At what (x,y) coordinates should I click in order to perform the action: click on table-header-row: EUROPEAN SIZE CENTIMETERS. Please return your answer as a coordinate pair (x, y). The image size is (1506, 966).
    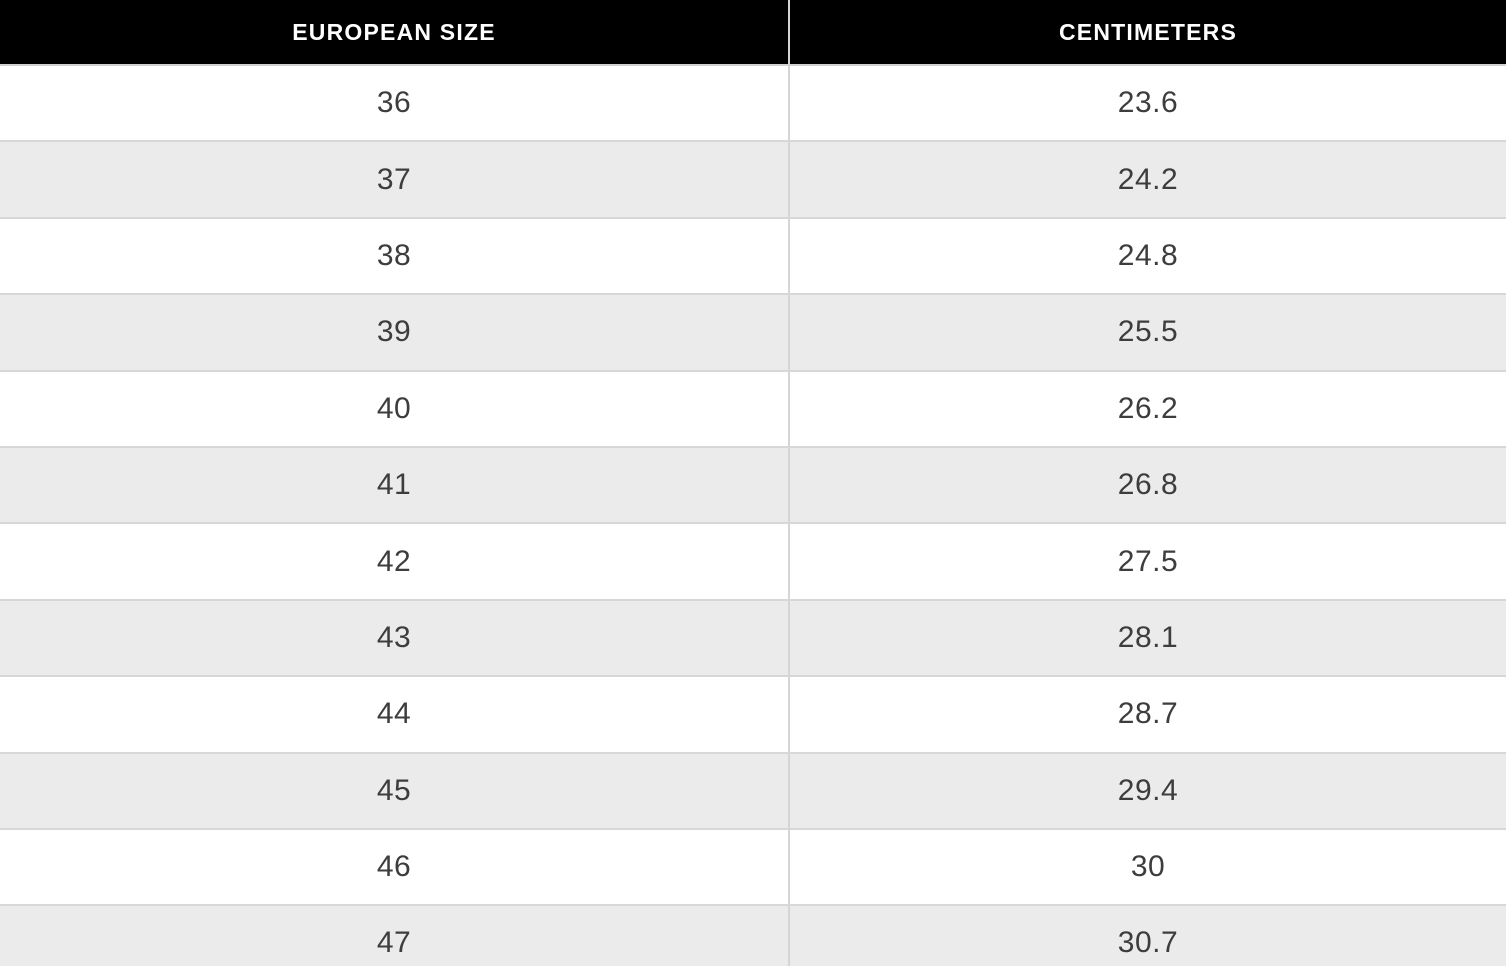
    Looking at the image, I should click on (753, 32).